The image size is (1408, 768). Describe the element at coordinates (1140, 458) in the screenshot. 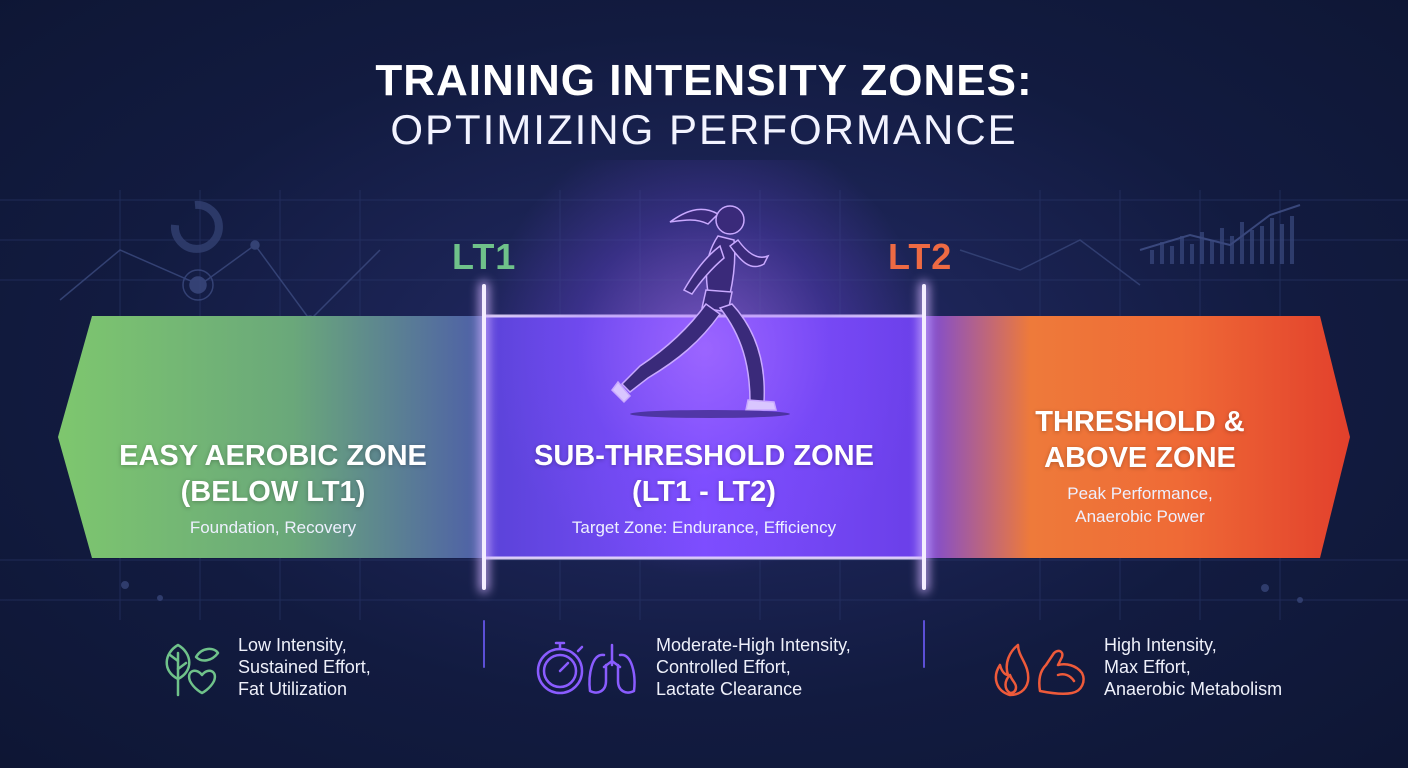

I see `zone-threshold-title-2: ABOVE ZONE` at that location.